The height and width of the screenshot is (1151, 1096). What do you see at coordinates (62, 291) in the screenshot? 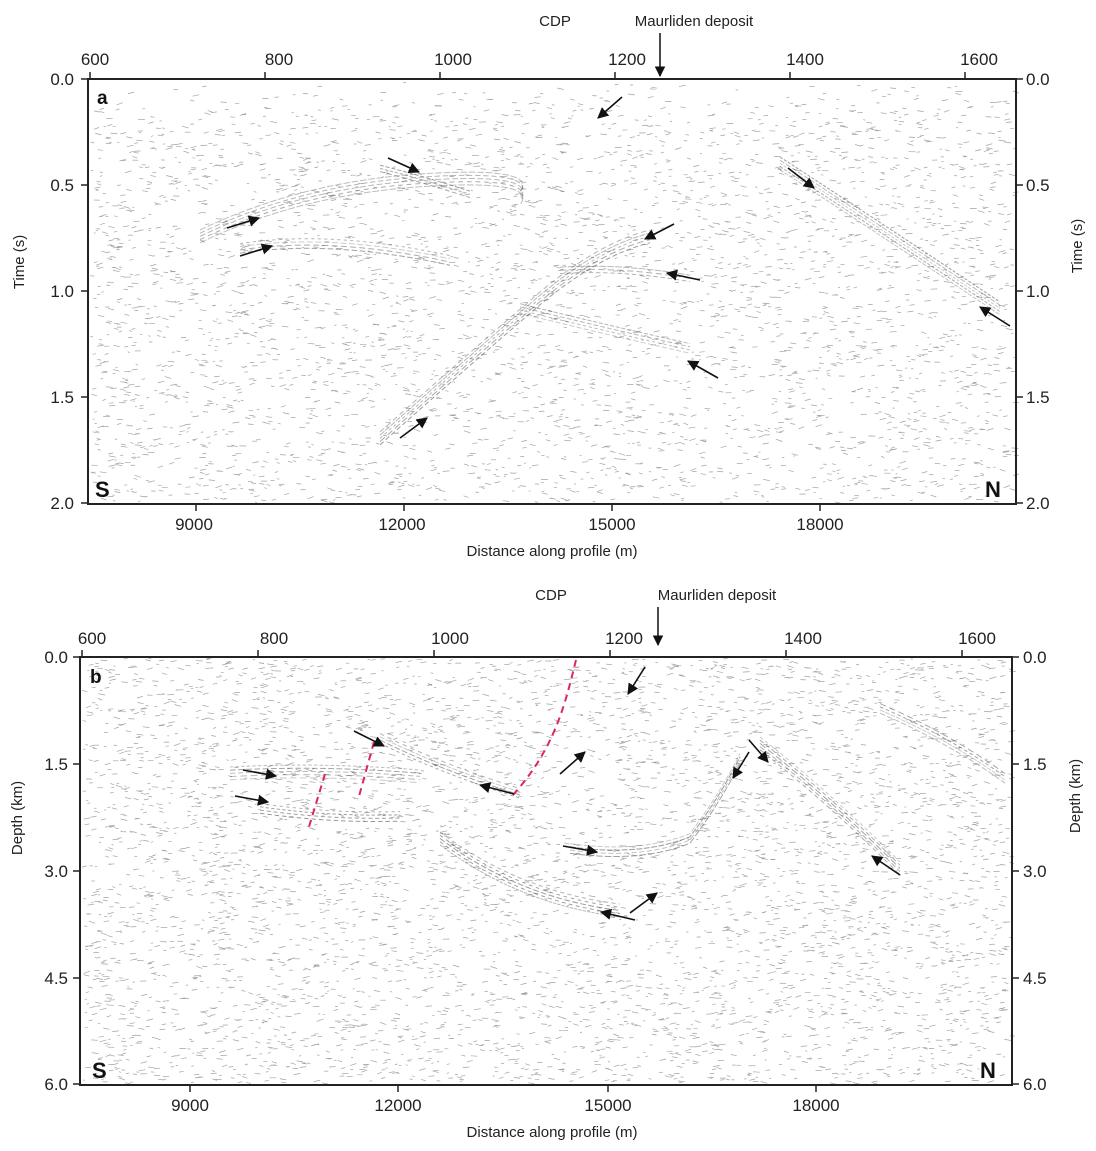
I see `panel-a-left-tick: 1.0` at bounding box center [62, 291].